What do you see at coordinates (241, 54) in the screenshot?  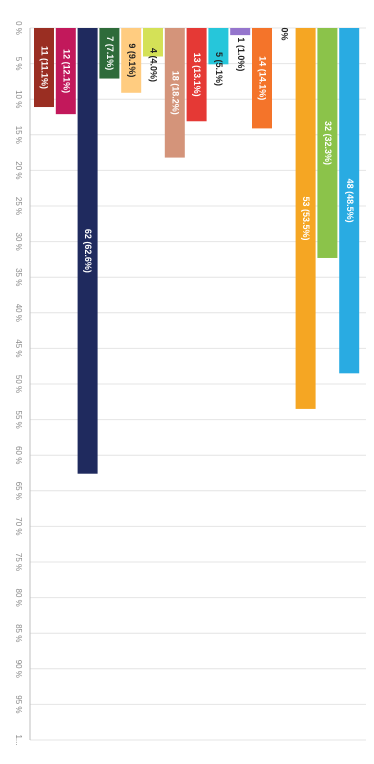 I see `data-label: 1 (1.0%)` at bounding box center [241, 54].